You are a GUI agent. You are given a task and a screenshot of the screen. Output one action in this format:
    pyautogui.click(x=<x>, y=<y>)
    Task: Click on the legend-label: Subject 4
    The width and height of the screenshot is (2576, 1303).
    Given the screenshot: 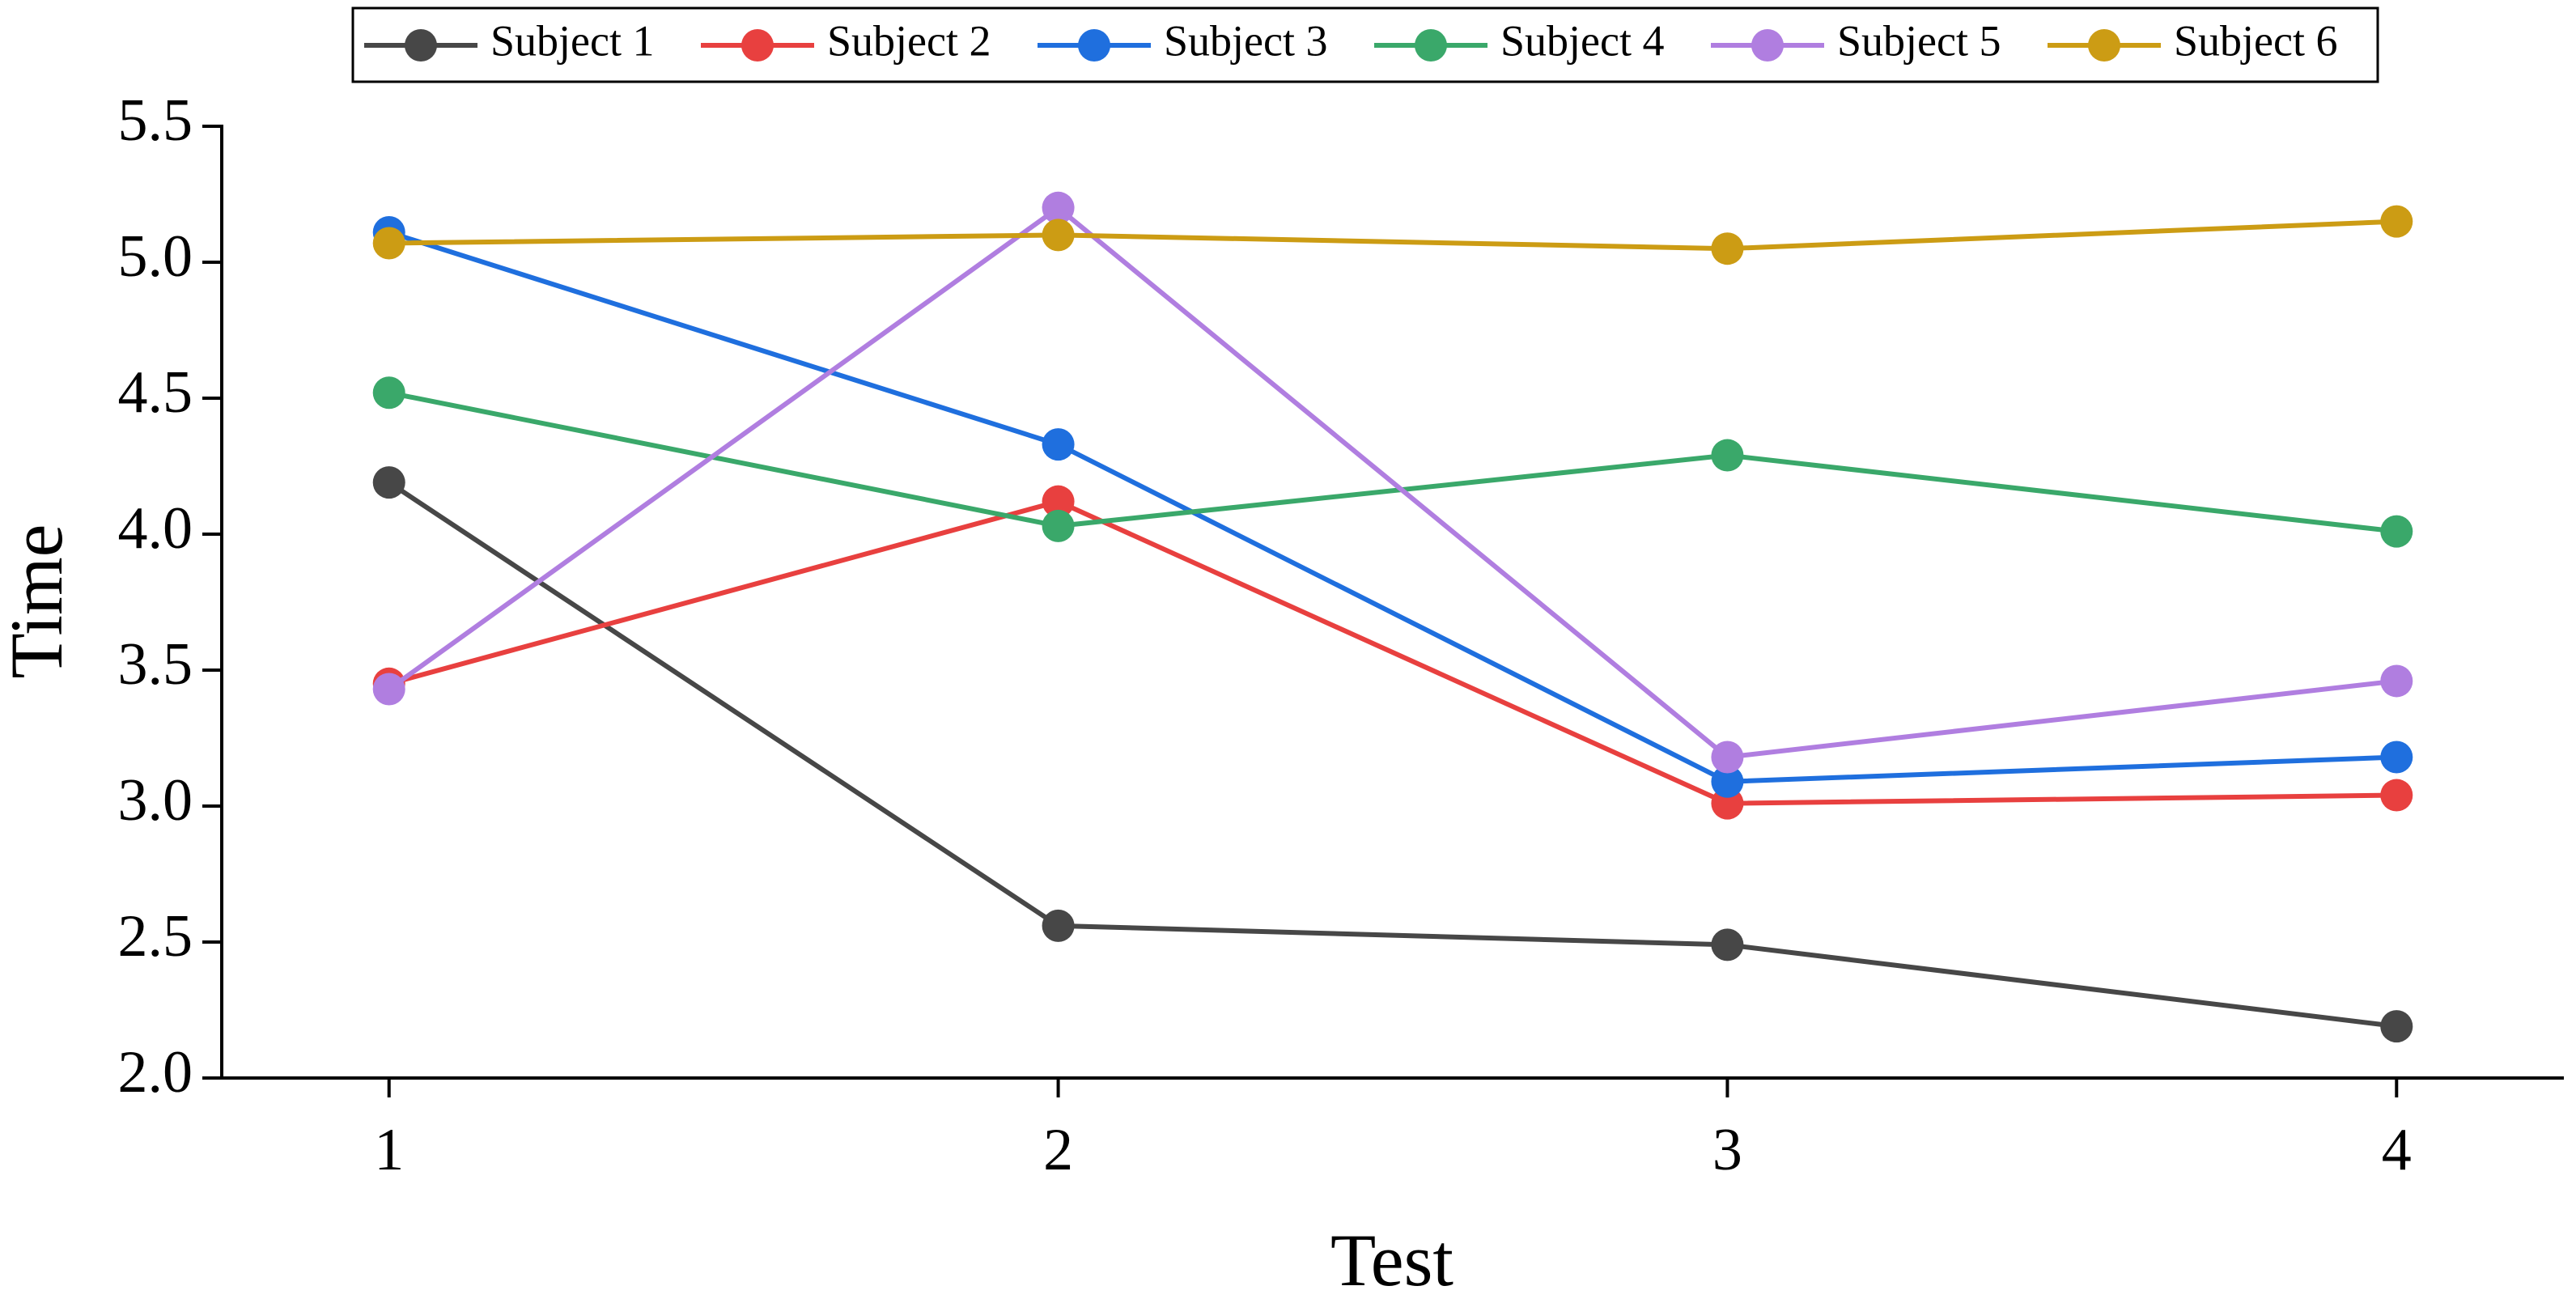 What is the action you would take?
    pyautogui.click(x=1582, y=40)
    